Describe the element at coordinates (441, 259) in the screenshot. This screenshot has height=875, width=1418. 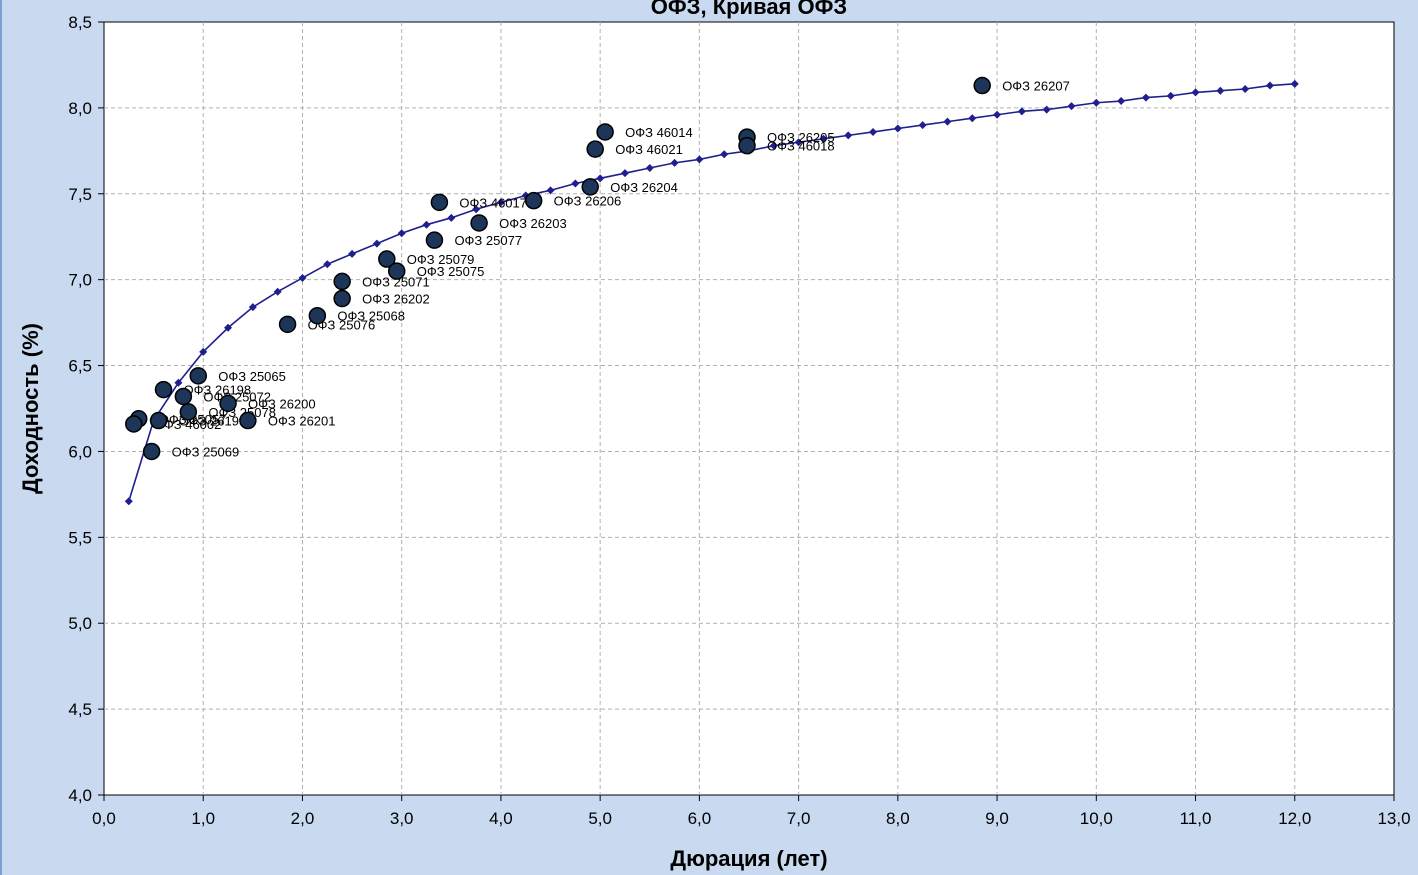
I see `bond-label: ОФЗ 25079` at that location.